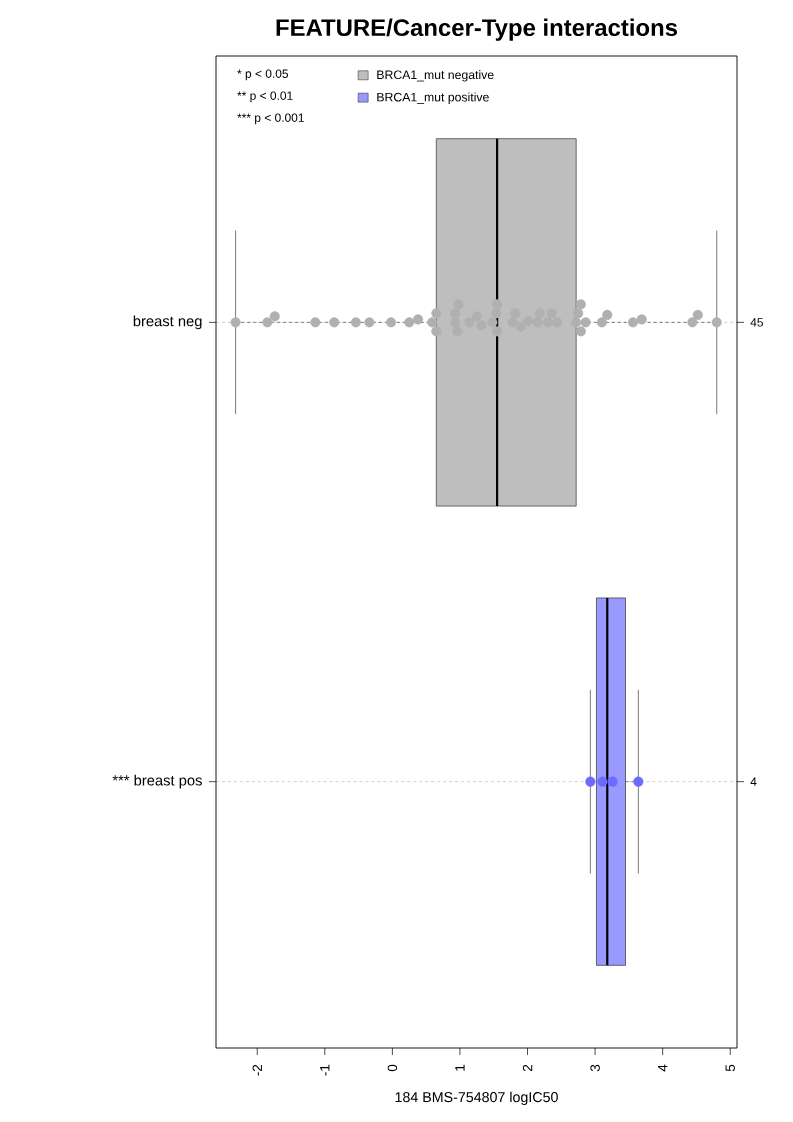  Describe the element at coordinates (157, 781) in the screenshot. I see `y-tick-label: *** breast pos` at that location.